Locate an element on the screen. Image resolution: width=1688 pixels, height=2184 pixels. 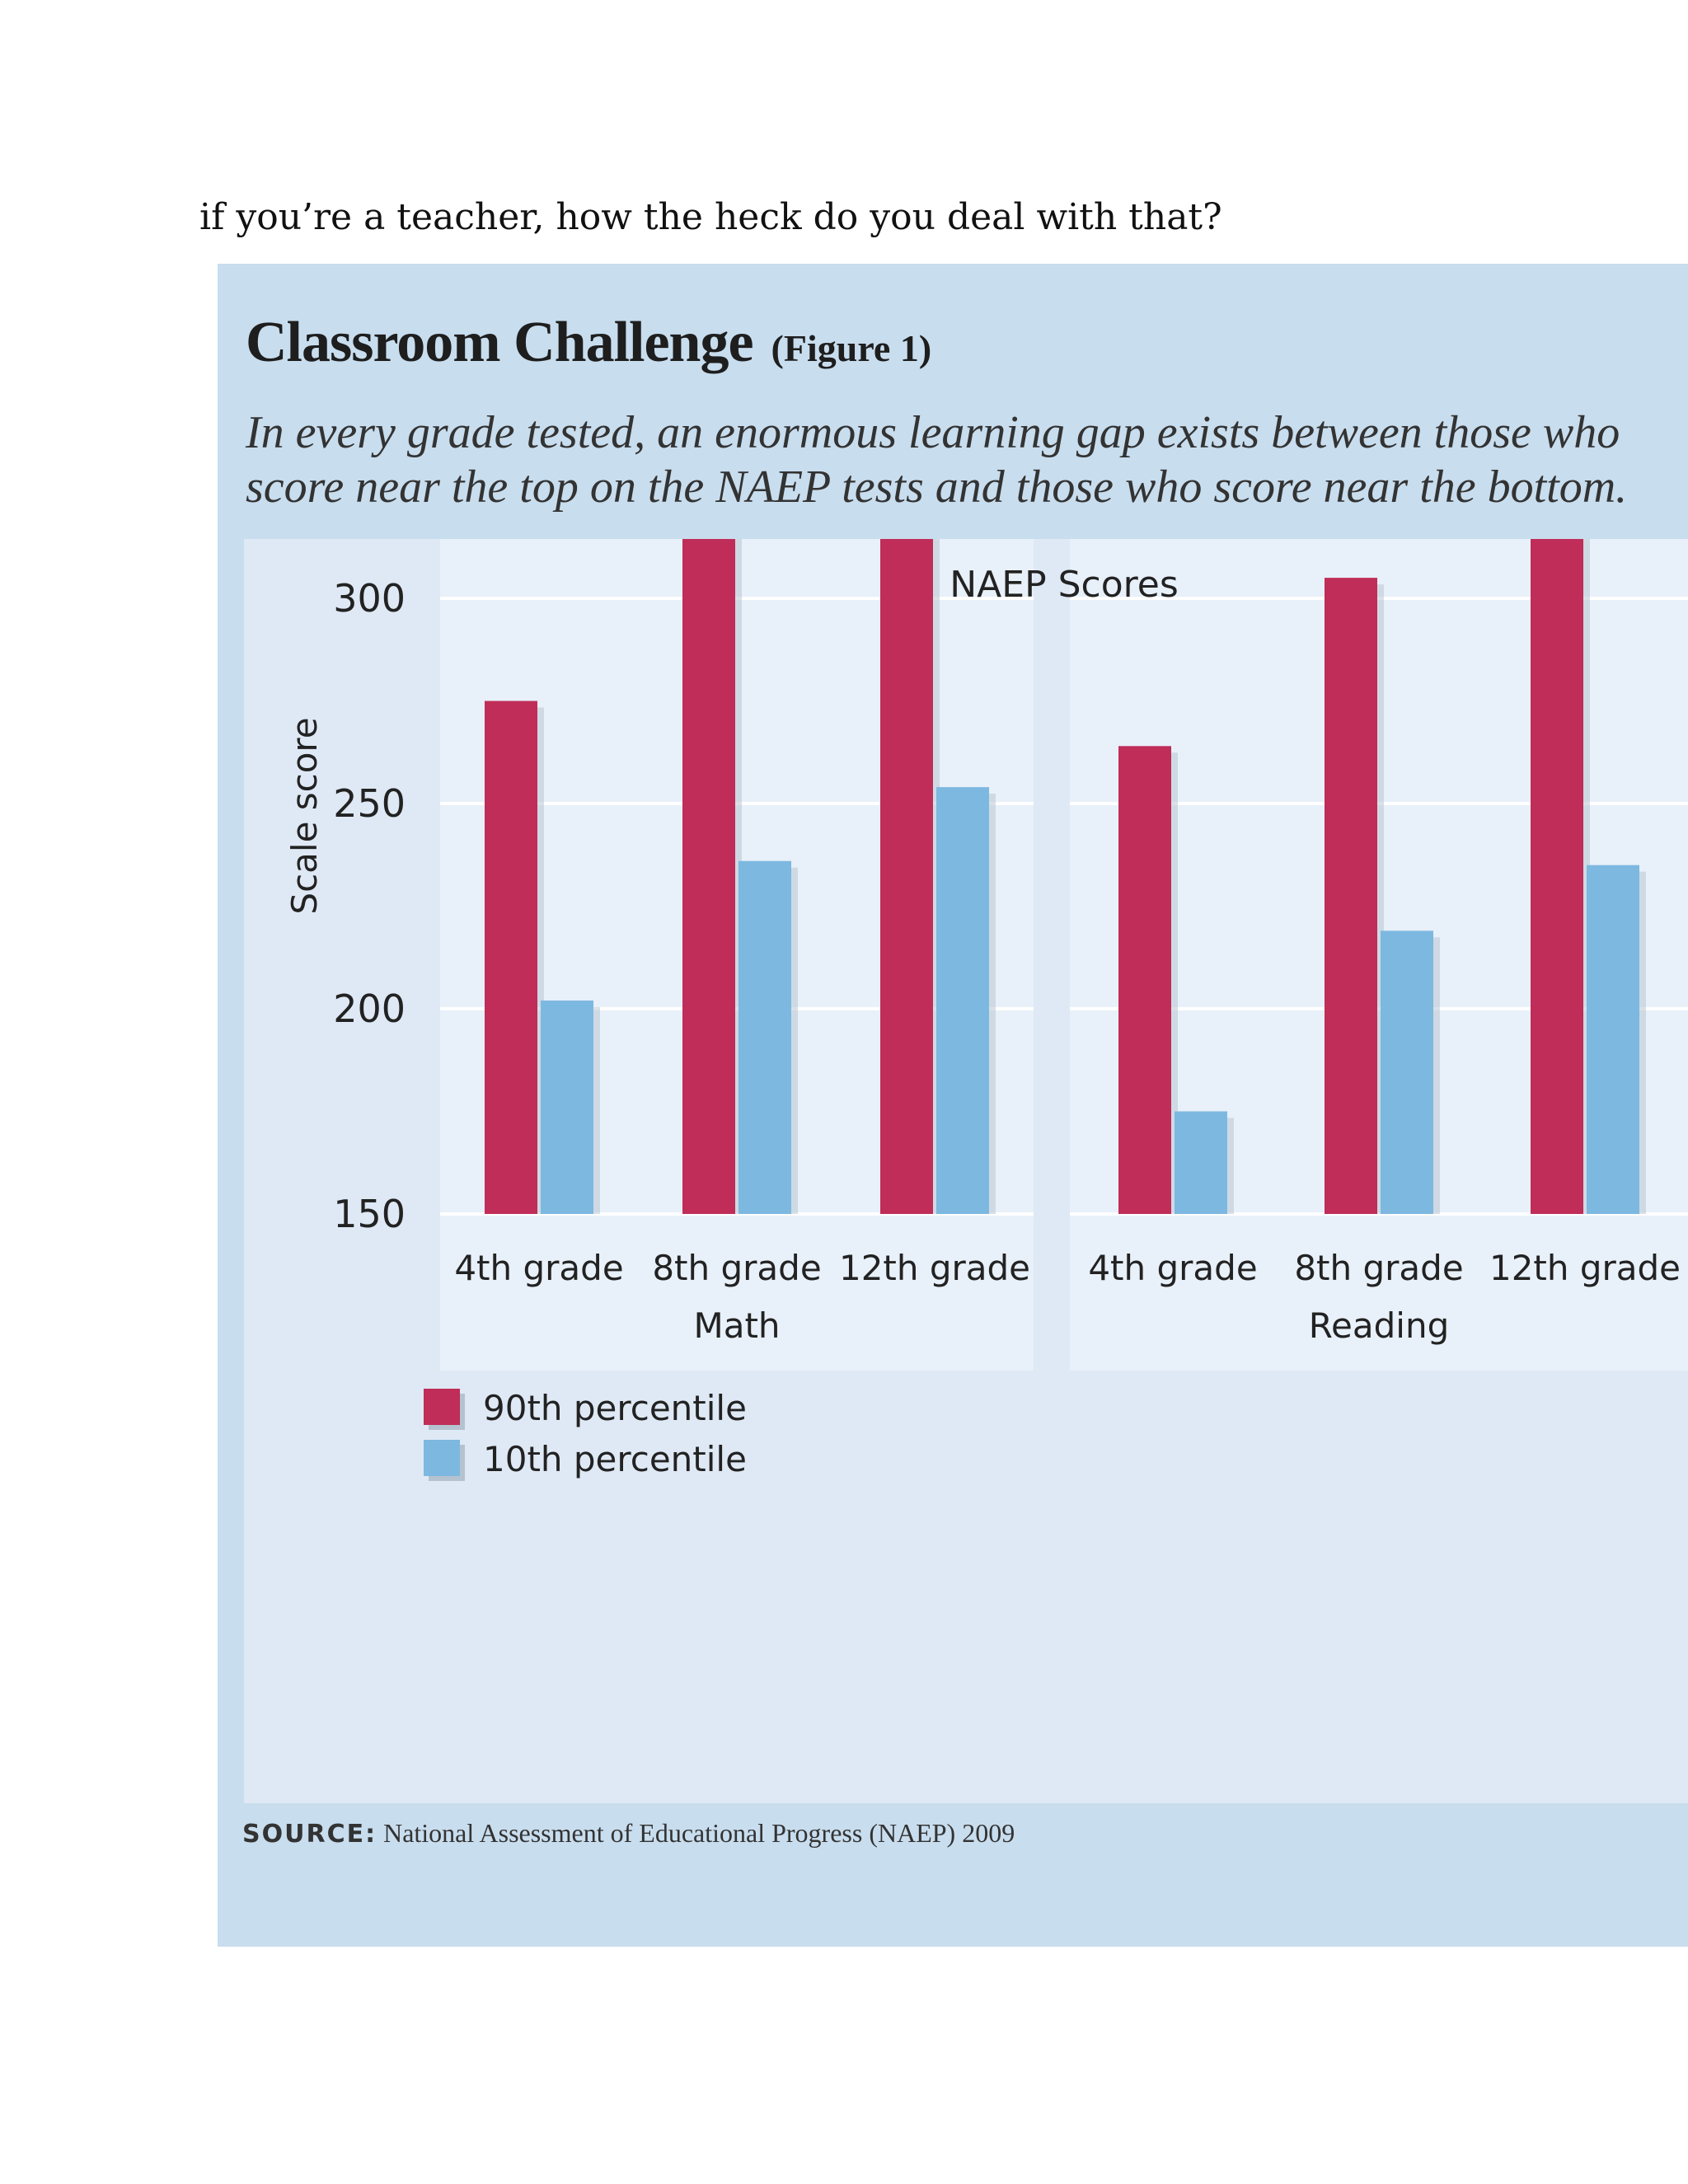
y-tick-label: 200 is located at coordinates (369, 1009).